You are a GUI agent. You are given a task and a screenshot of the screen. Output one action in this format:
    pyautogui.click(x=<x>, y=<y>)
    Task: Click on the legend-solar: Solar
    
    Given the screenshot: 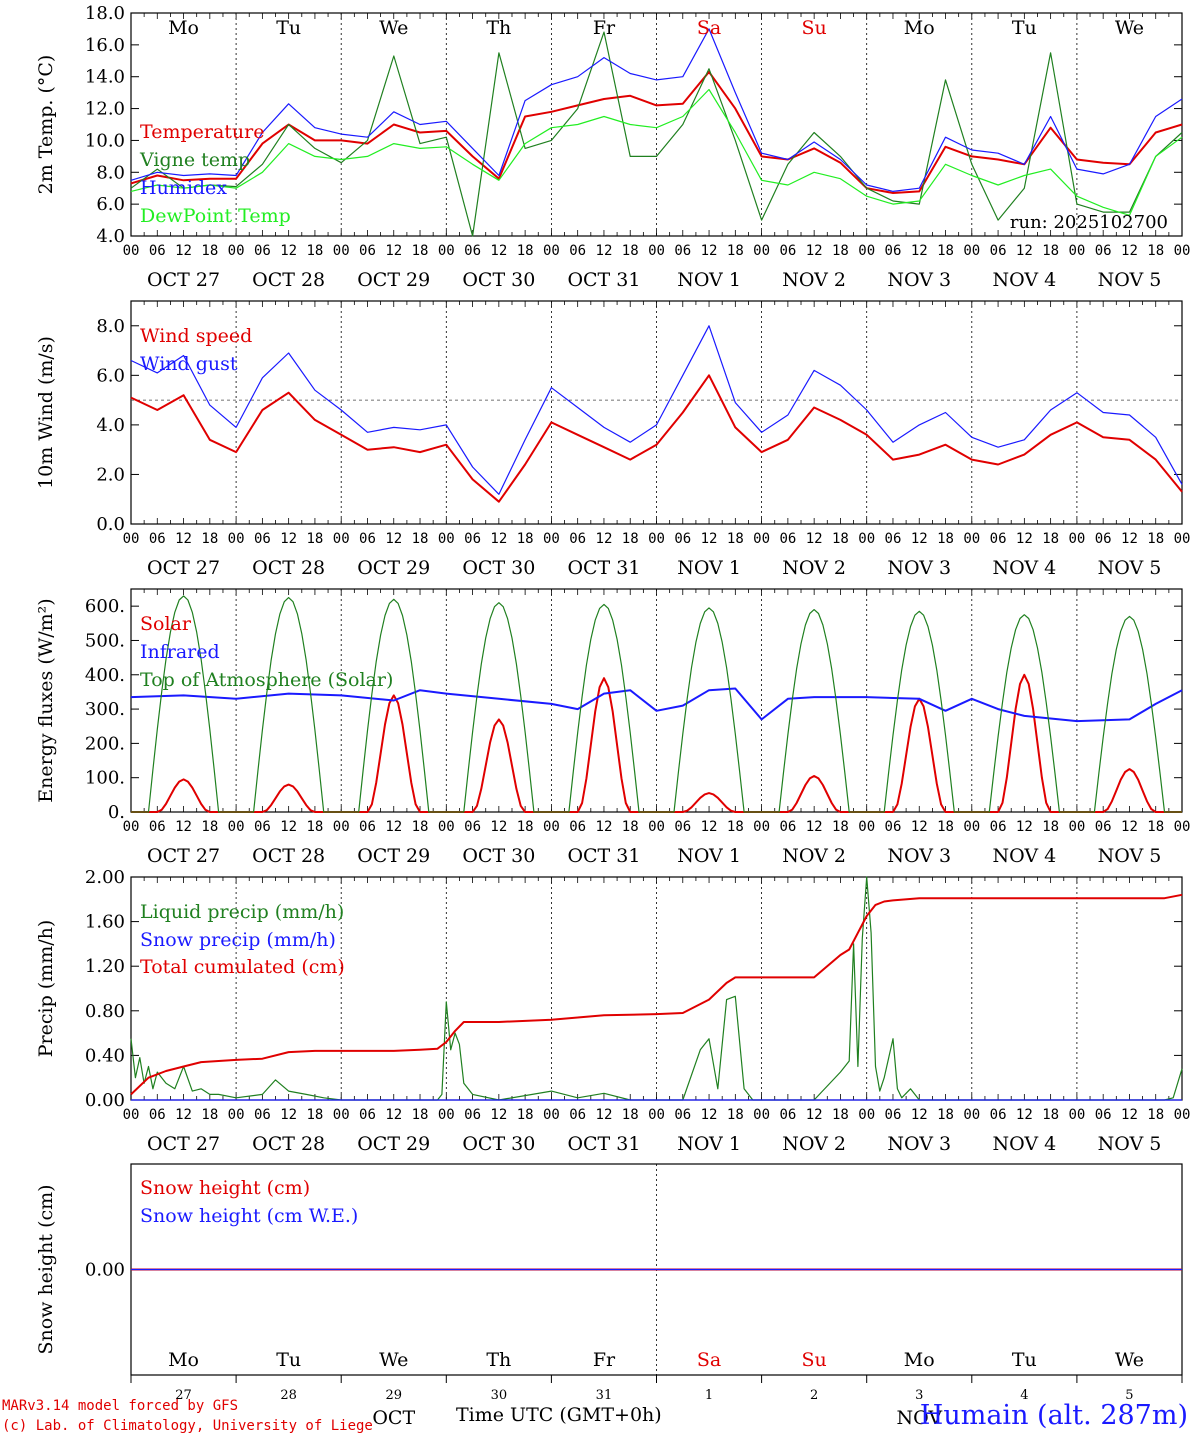 What is the action you would take?
    pyautogui.click(x=166, y=624)
    